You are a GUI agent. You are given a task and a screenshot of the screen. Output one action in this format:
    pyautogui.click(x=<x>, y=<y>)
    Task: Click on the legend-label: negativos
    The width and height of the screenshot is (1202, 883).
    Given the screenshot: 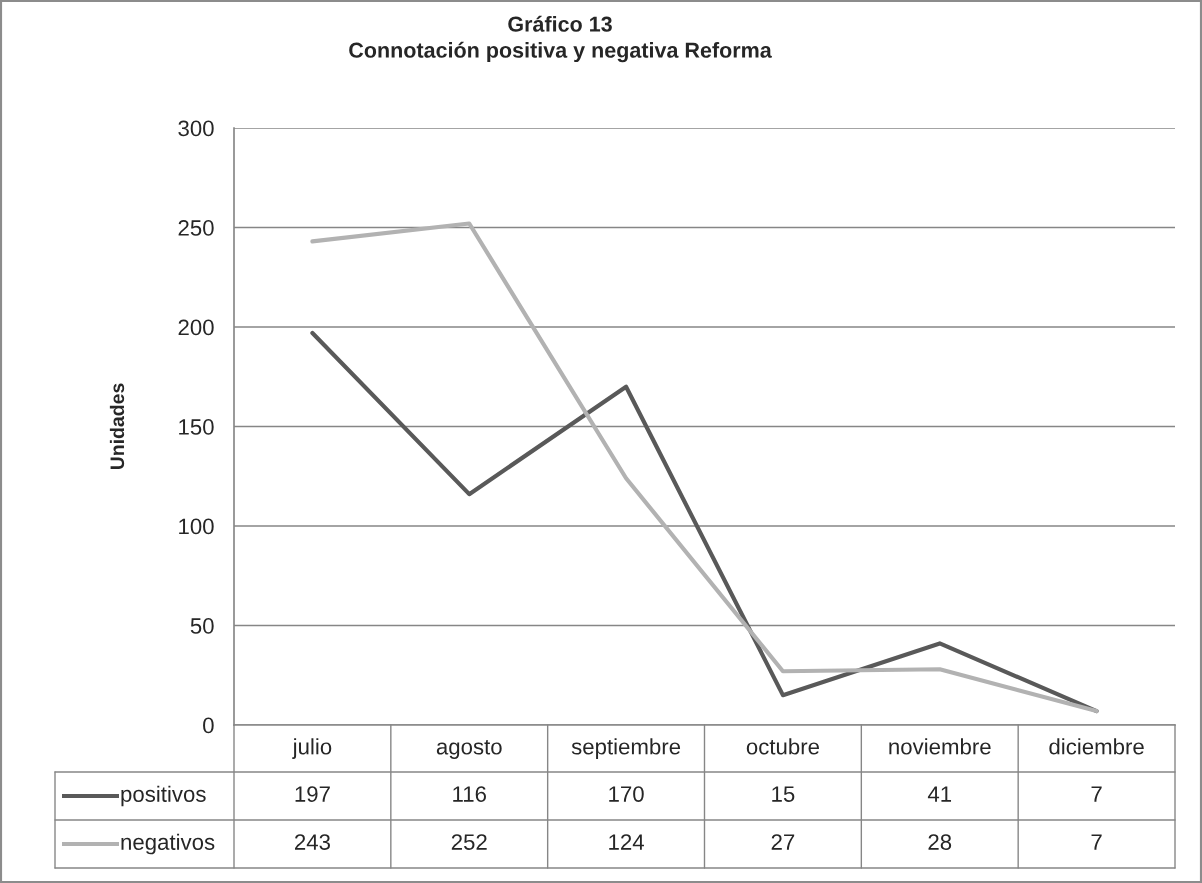 What is the action you would take?
    pyautogui.click(x=168, y=844)
    